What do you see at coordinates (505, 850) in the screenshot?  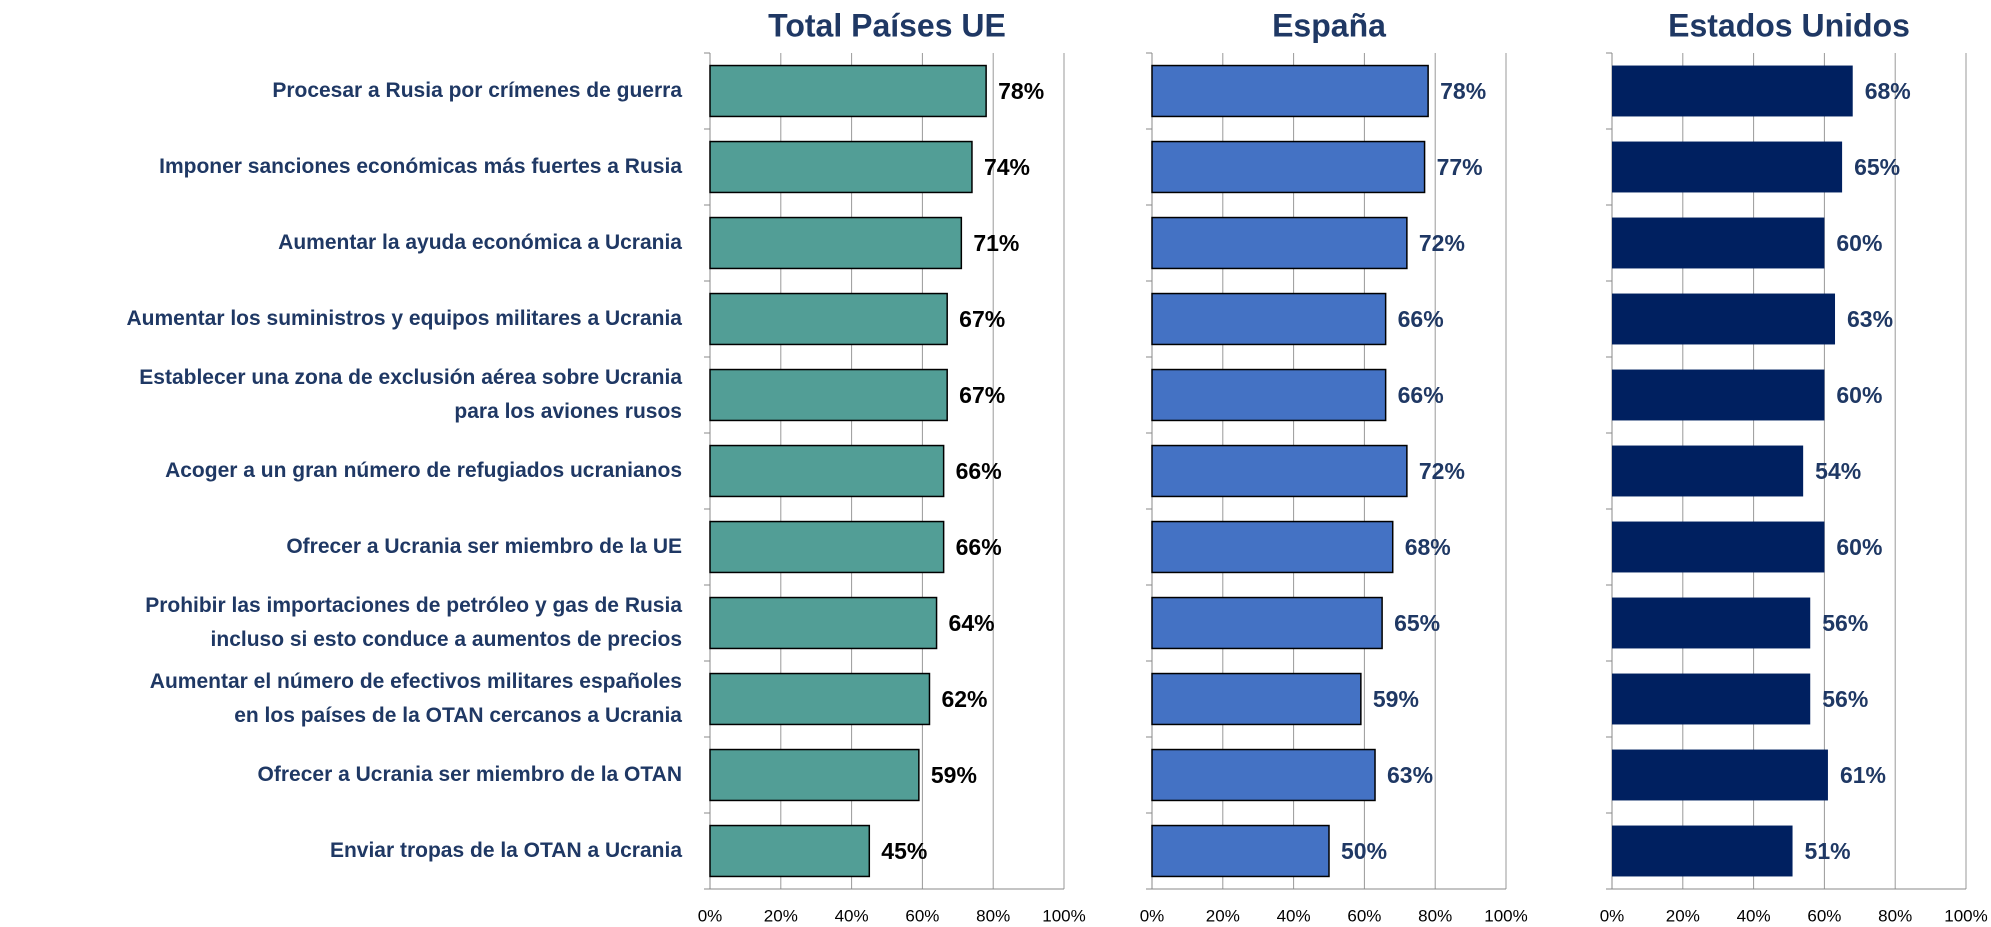 I see `category-label: Enviar tropas de la OTAN a Ucrania` at bounding box center [505, 850].